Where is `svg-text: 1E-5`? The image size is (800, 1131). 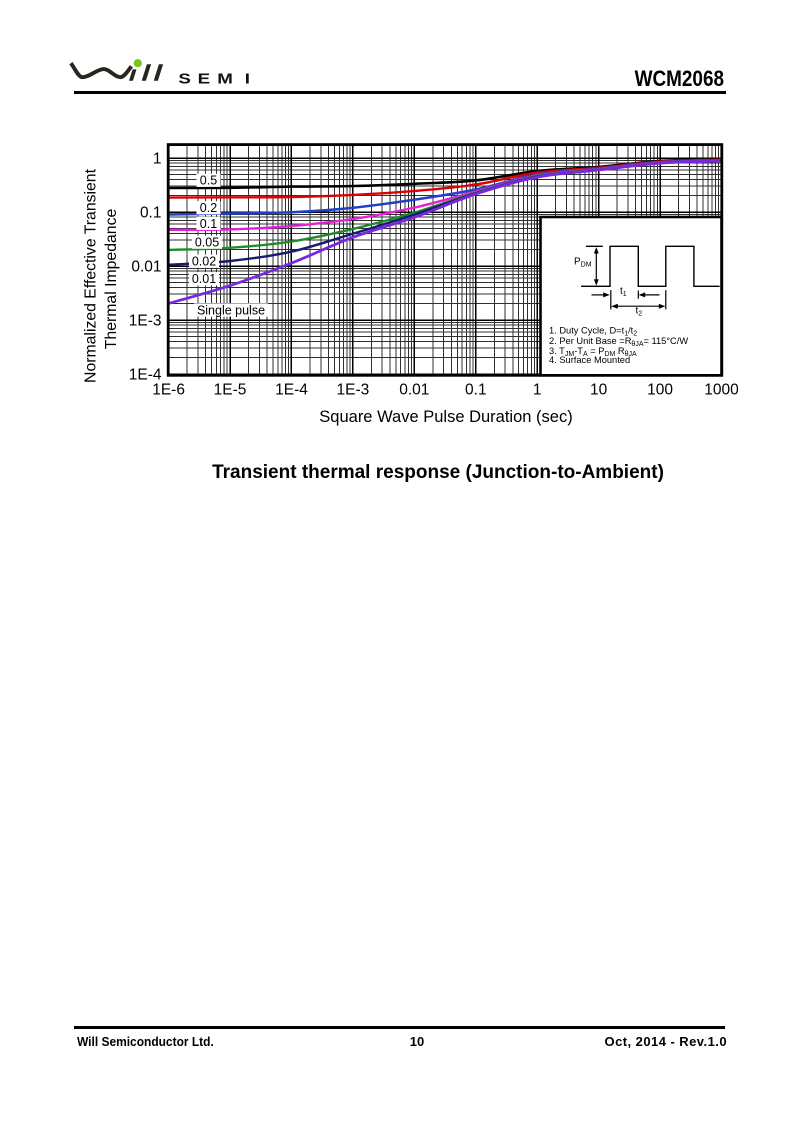
svg-text: 1E-5 is located at coordinates (230, 390).